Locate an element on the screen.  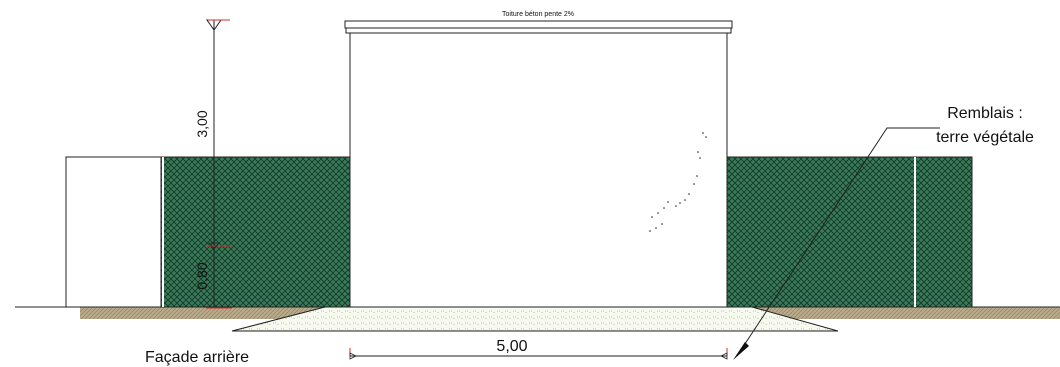
dim-height-top-label: 3,00 is located at coordinates (202, 123).